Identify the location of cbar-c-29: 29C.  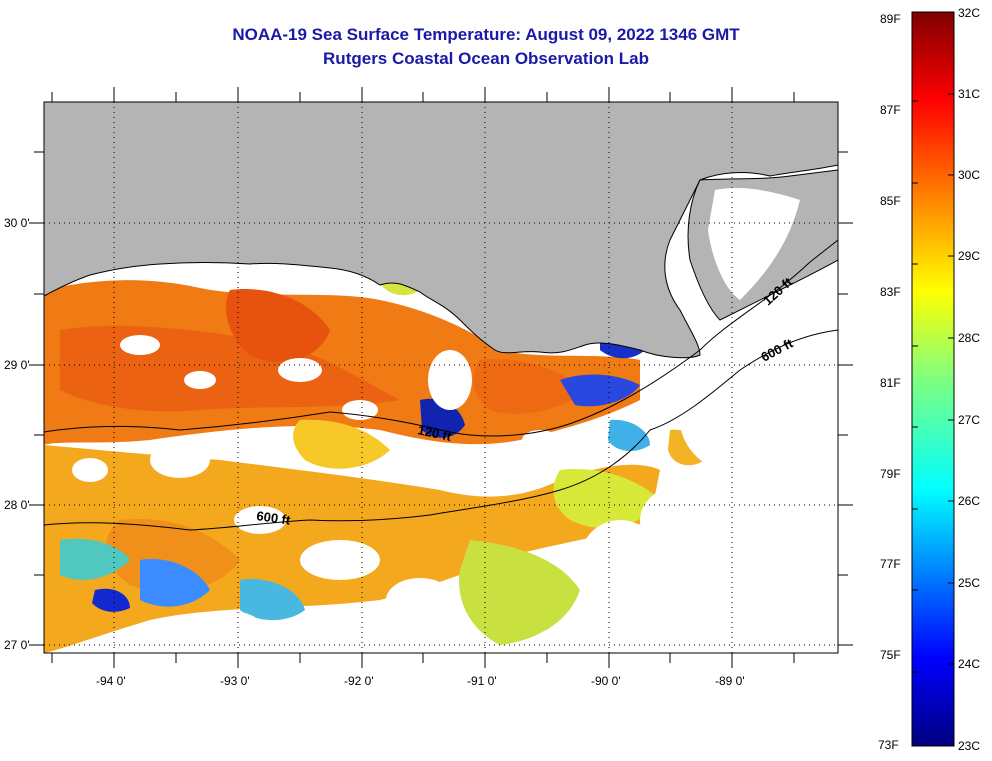
(969, 256).